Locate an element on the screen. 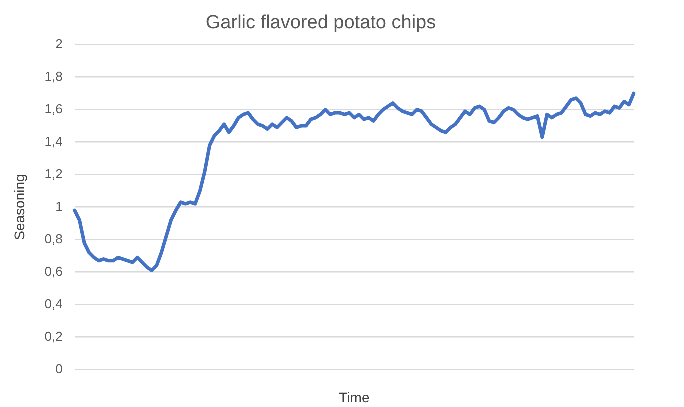 The image size is (684, 407). y-axis-title: Seasoning is located at coordinates (19, 207).